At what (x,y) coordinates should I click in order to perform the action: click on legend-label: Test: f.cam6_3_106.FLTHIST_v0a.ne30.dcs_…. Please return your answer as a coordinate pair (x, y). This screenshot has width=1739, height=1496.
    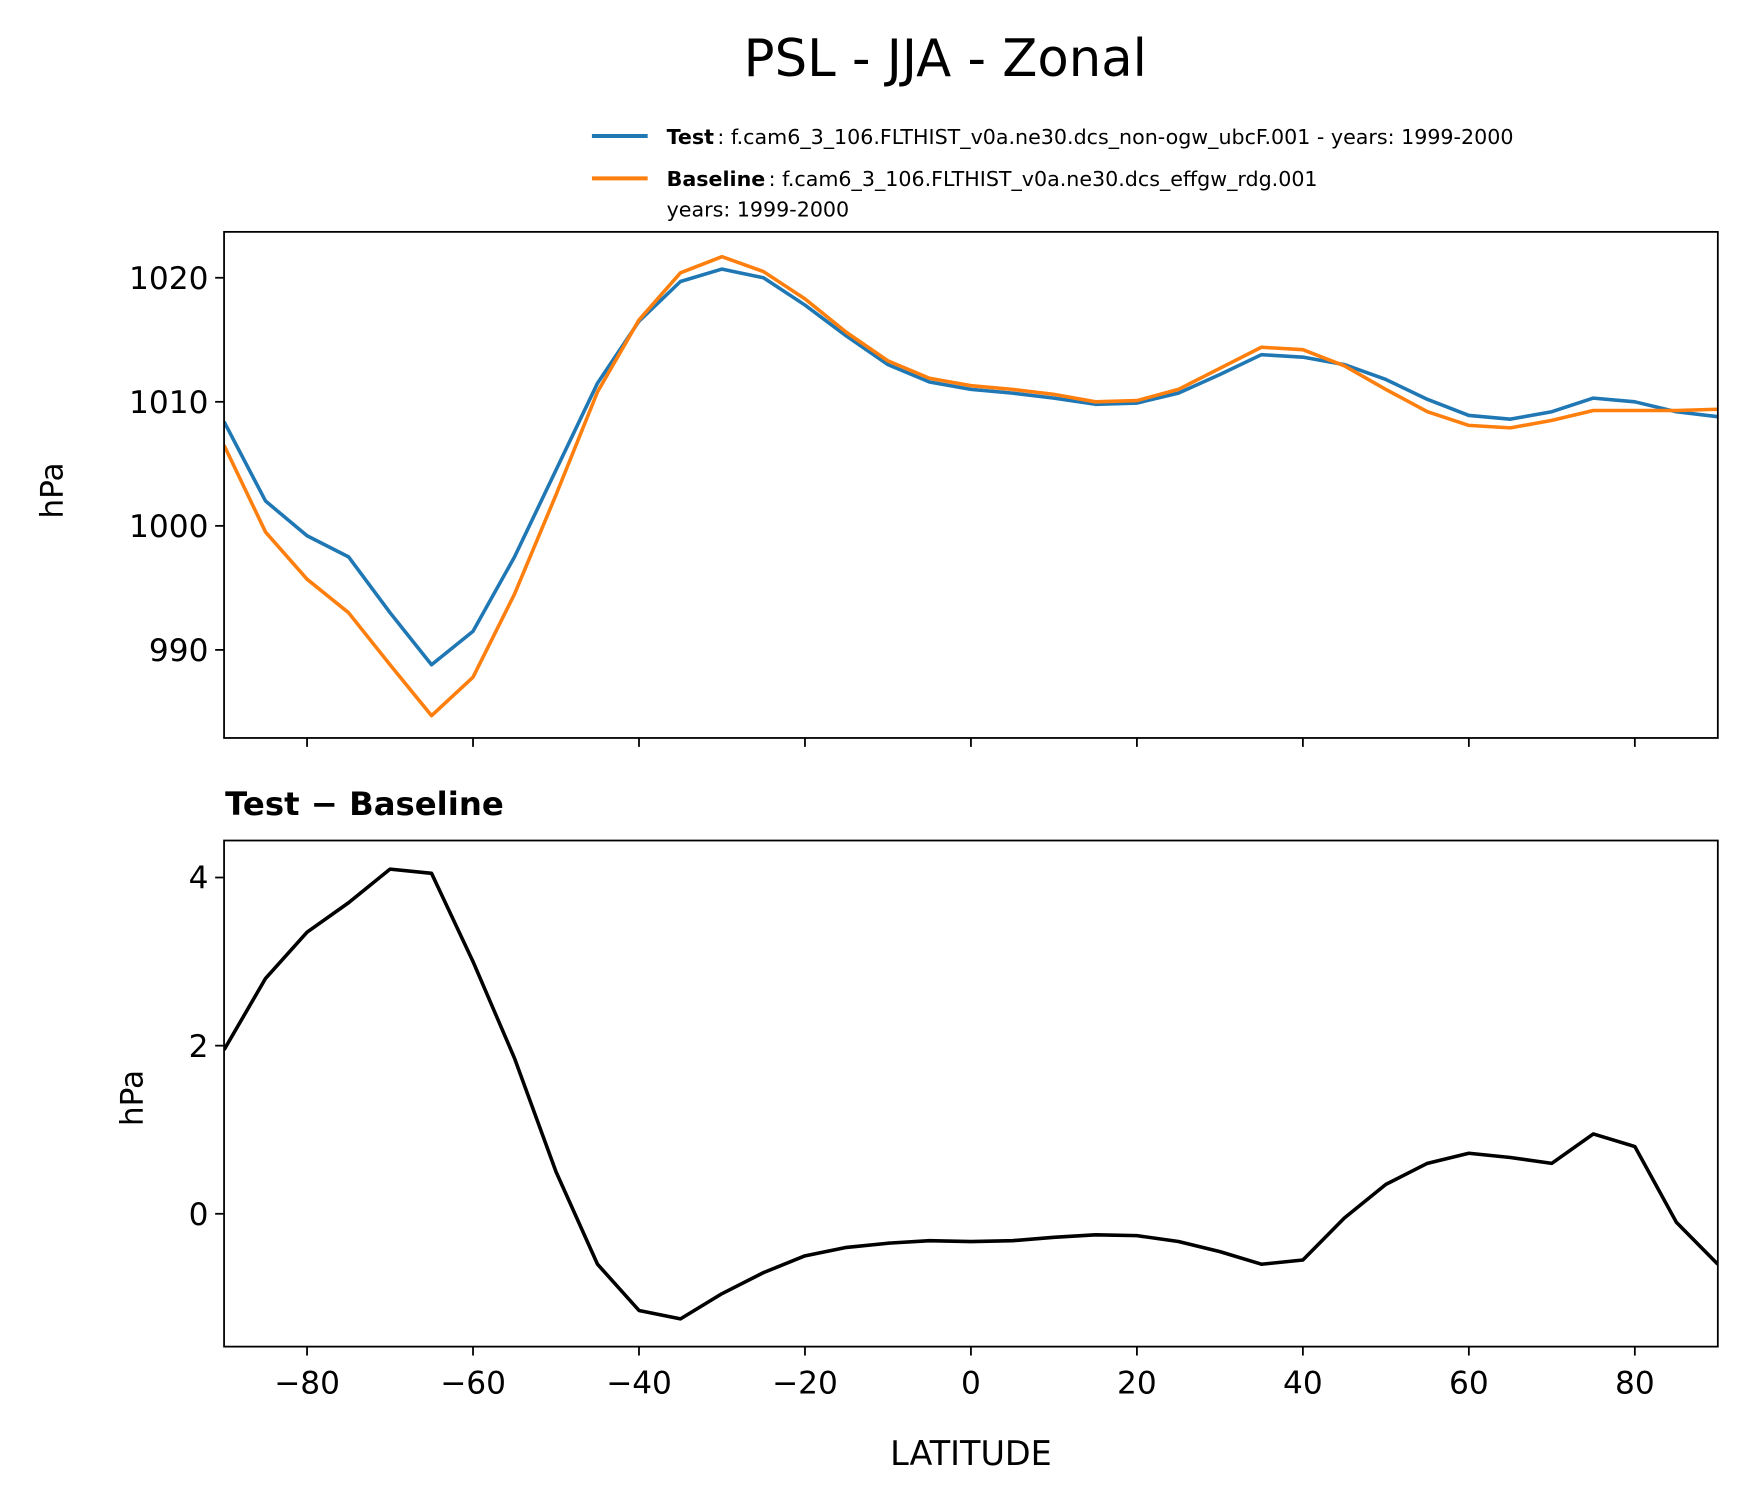
    Looking at the image, I should click on (1090, 137).